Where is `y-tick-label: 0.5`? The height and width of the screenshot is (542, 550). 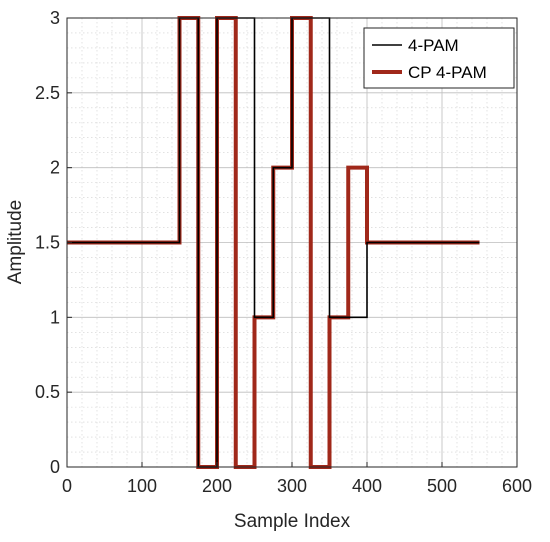 y-tick-label: 0.5 is located at coordinates (47, 392).